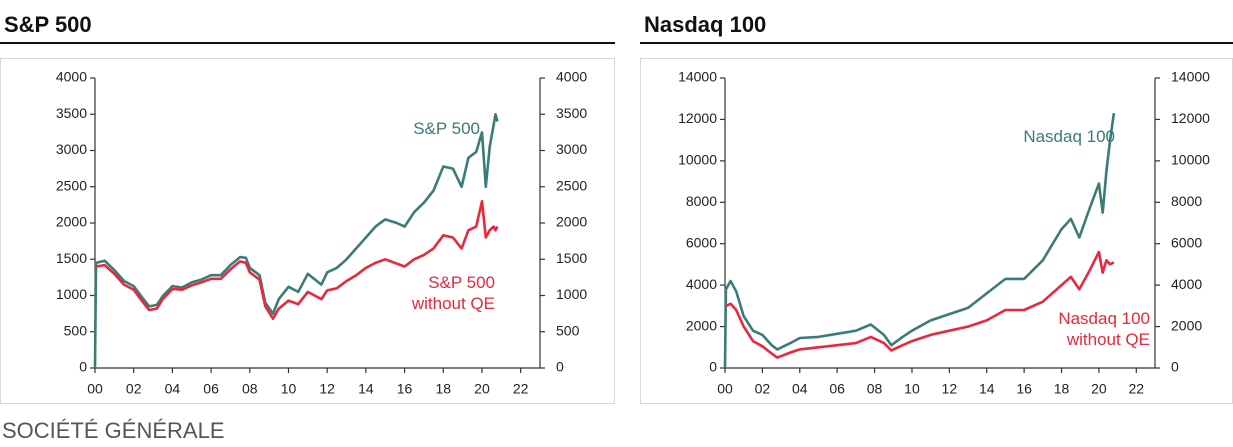 The height and width of the screenshot is (447, 1233). What do you see at coordinates (1186, 242) in the screenshot?
I see `y2-tick-label: 6000` at bounding box center [1186, 242].